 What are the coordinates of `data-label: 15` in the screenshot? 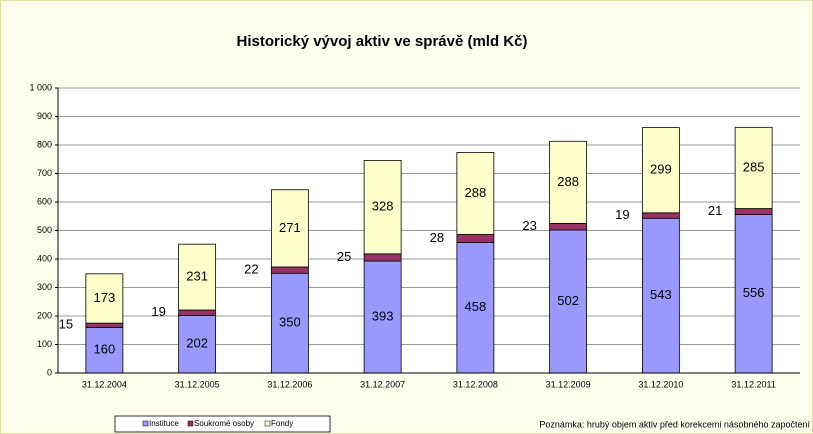 It's located at (66, 324).